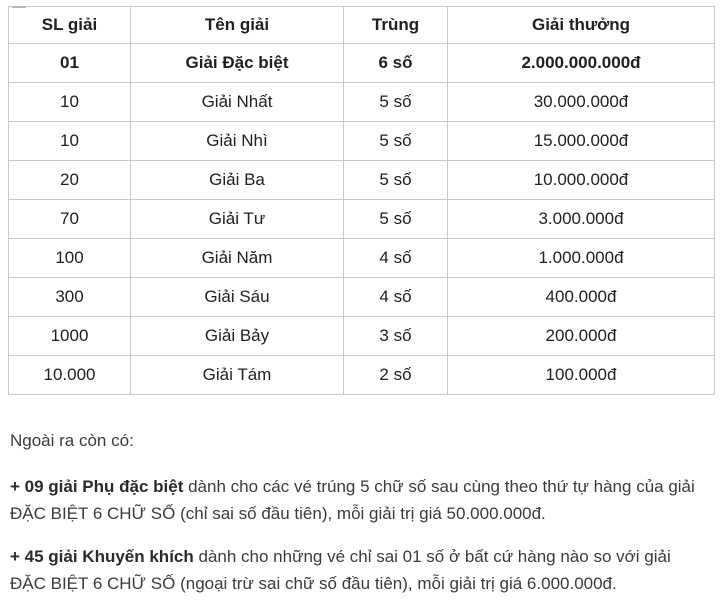 Image resolution: width=720 pixels, height=610 pixels. I want to click on cell-prize: 10.000.000đ, so click(581, 180).